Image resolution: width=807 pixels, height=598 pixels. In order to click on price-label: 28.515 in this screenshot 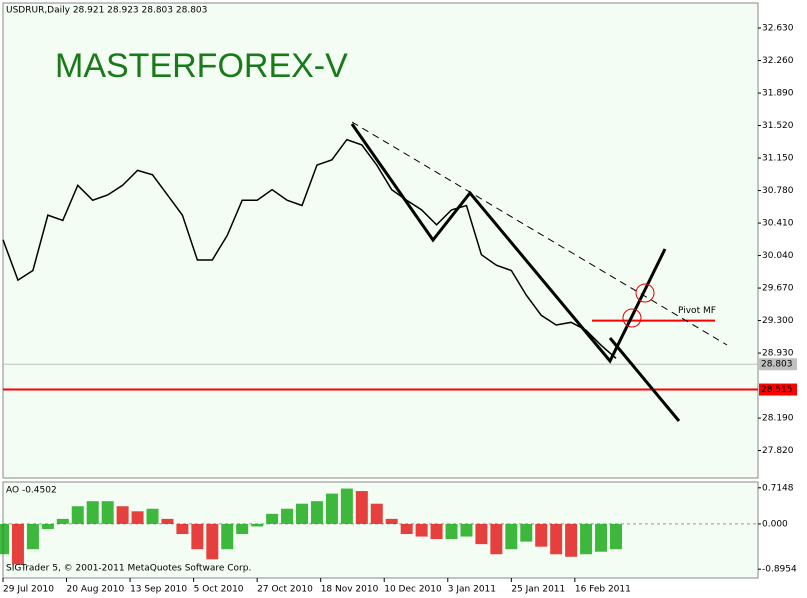, I will do `click(777, 390)`.